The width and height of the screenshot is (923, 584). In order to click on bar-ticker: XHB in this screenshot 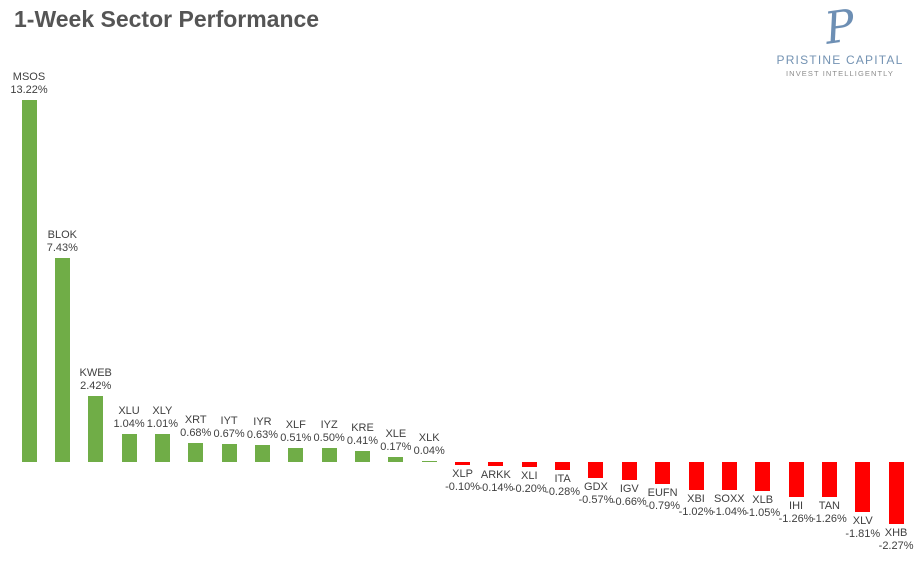, I will do `click(896, 533)`.